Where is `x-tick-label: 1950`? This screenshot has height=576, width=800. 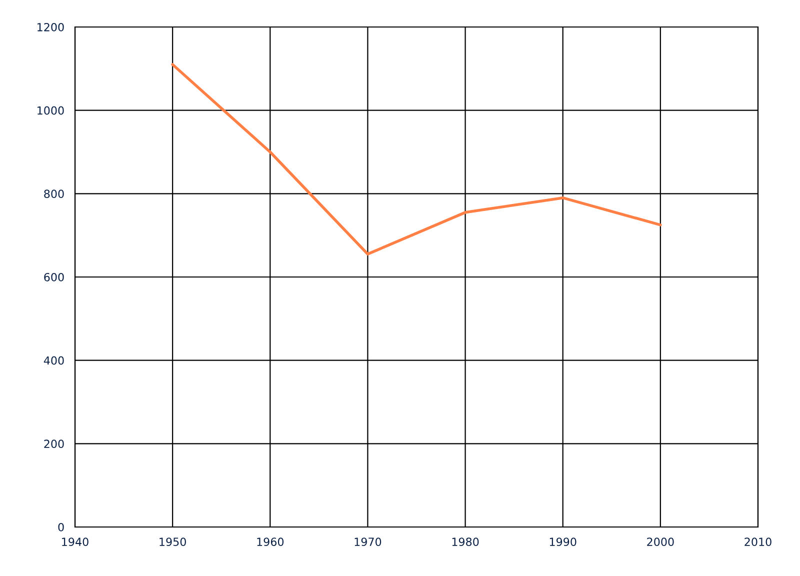
x-tick-label: 1950 is located at coordinates (173, 542).